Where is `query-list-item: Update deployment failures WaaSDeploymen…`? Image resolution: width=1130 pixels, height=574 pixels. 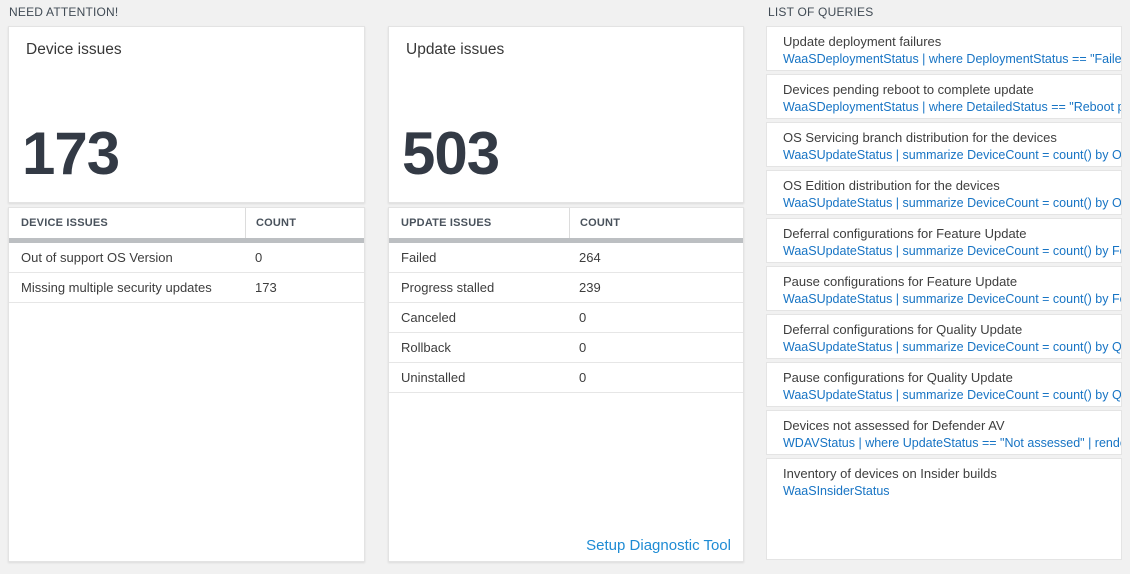
query-list-item: Update deployment failures WaaSDeploymen… is located at coordinates (944, 48).